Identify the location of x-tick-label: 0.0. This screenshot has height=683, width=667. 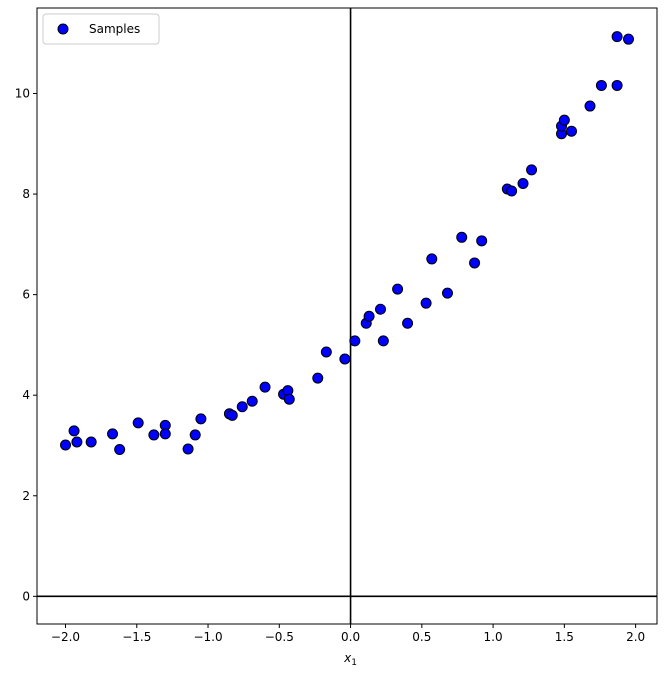
(350, 637).